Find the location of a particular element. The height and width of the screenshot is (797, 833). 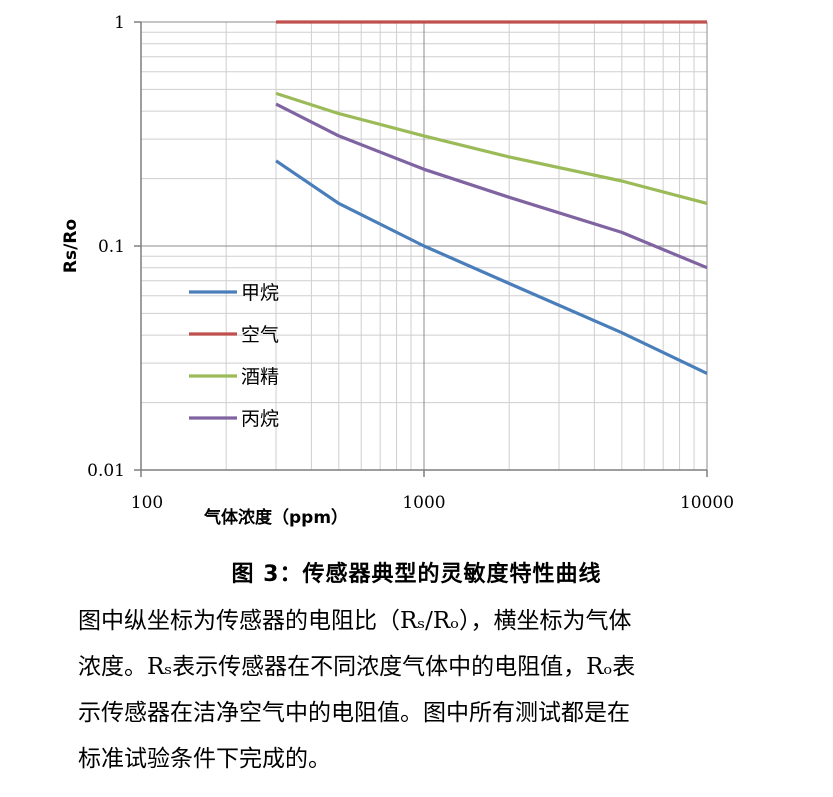

figure-caption: 图 3：传感器典型的灵敏度特性曲线 is located at coordinates (416, 574).